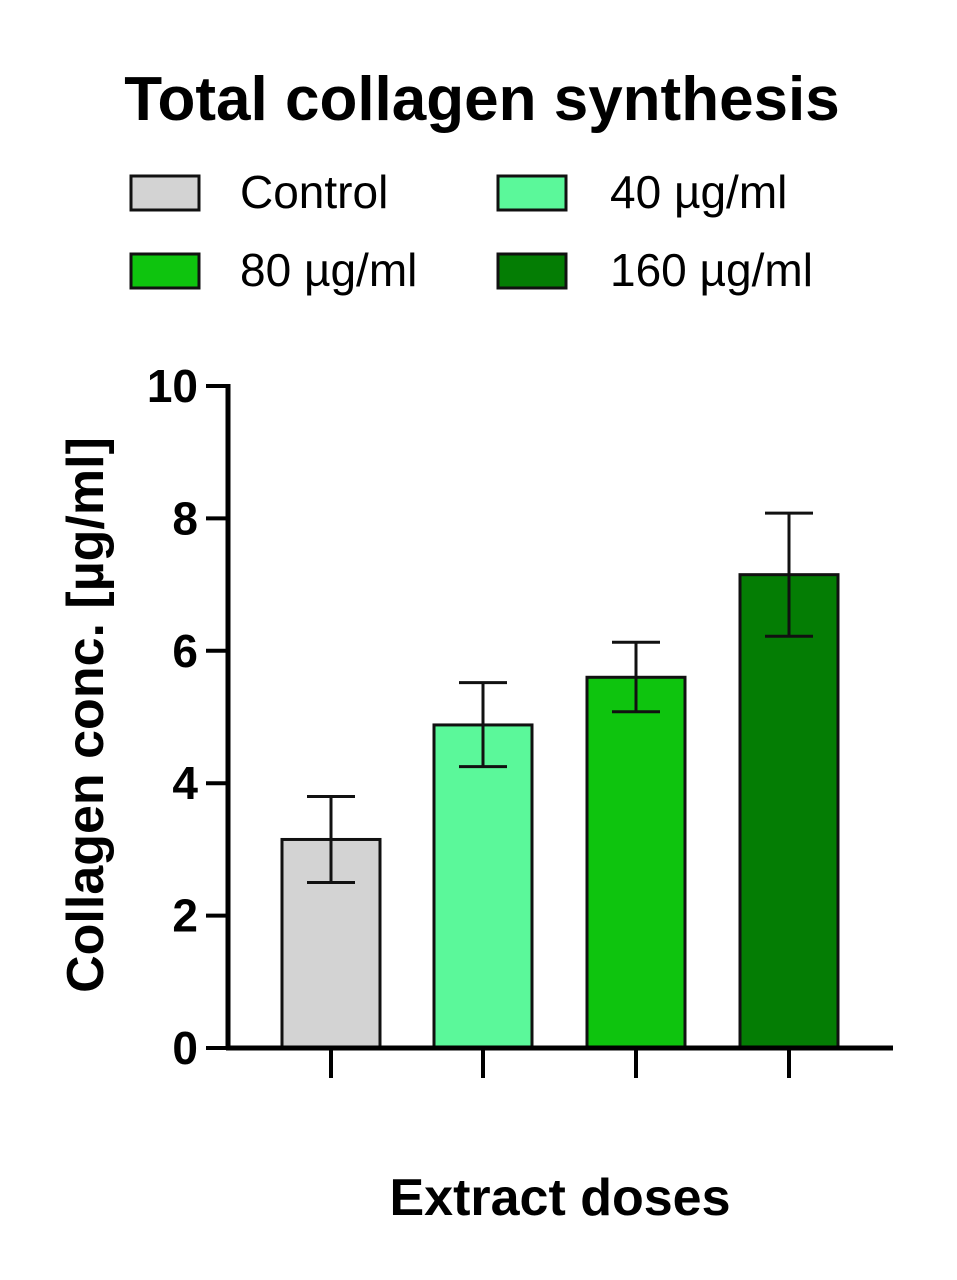  Describe the element at coordinates (314, 192) in the screenshot. I see `legend-label-0: Control` at that location.